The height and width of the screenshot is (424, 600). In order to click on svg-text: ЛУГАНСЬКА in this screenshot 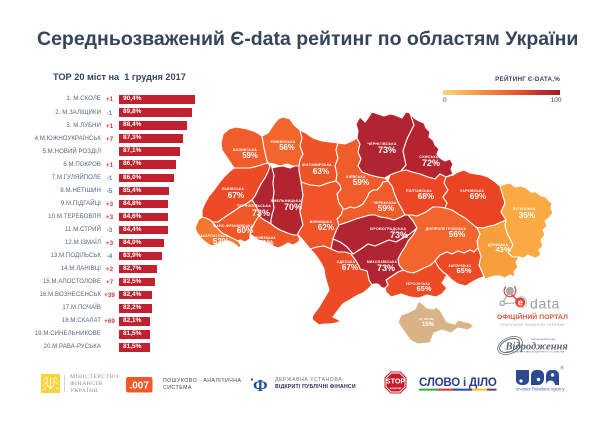, I will do `click(524, 209)`.